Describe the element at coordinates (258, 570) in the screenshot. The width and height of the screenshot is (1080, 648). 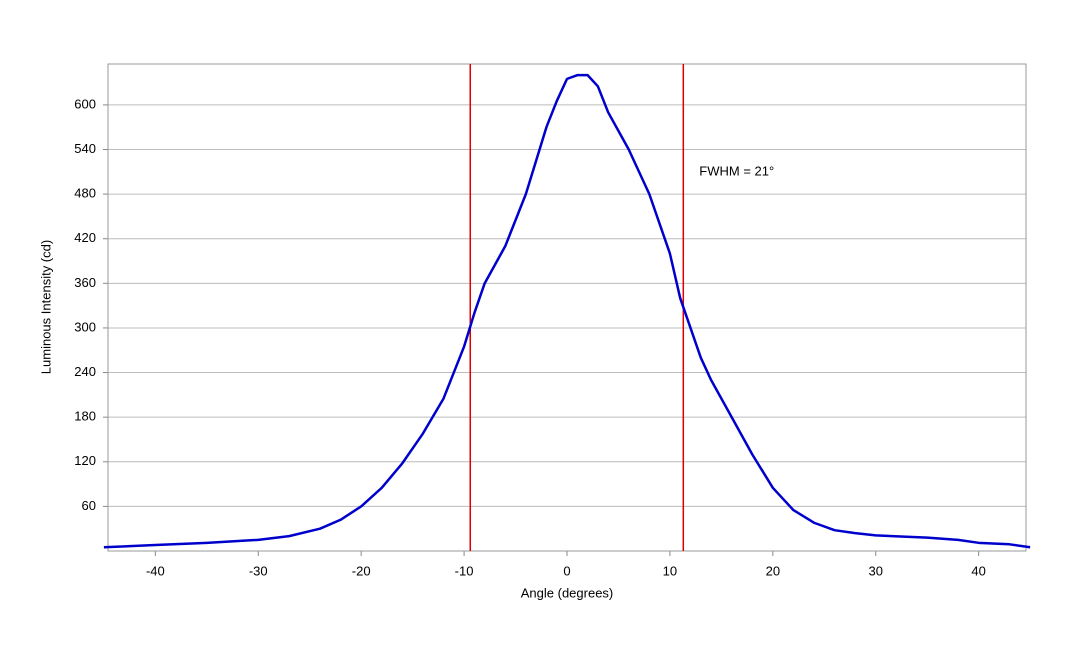
I see `x-tick-label: -30` at that location.